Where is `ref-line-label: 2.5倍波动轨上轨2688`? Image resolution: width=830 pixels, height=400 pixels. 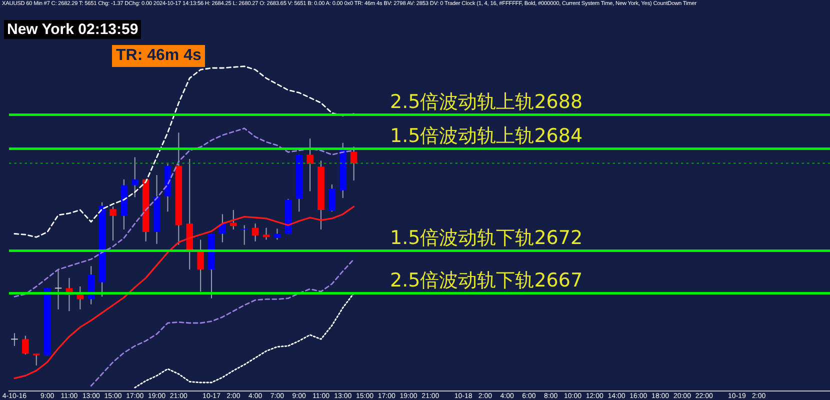
ref-line-label: 2.5倍波动轨上轨2688 is located at coordinates (486, 102).